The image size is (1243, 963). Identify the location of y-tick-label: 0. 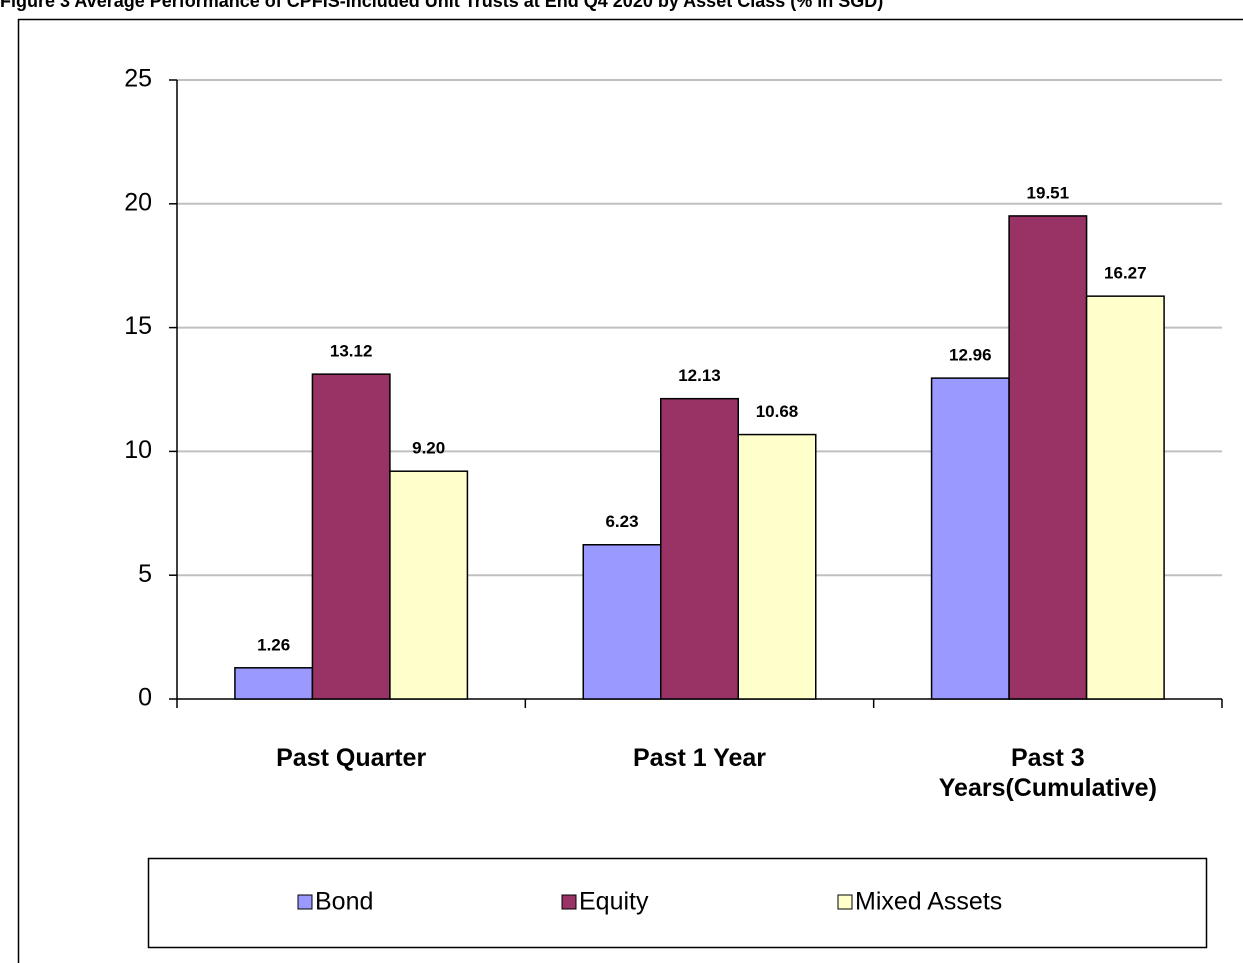
(145, 698).